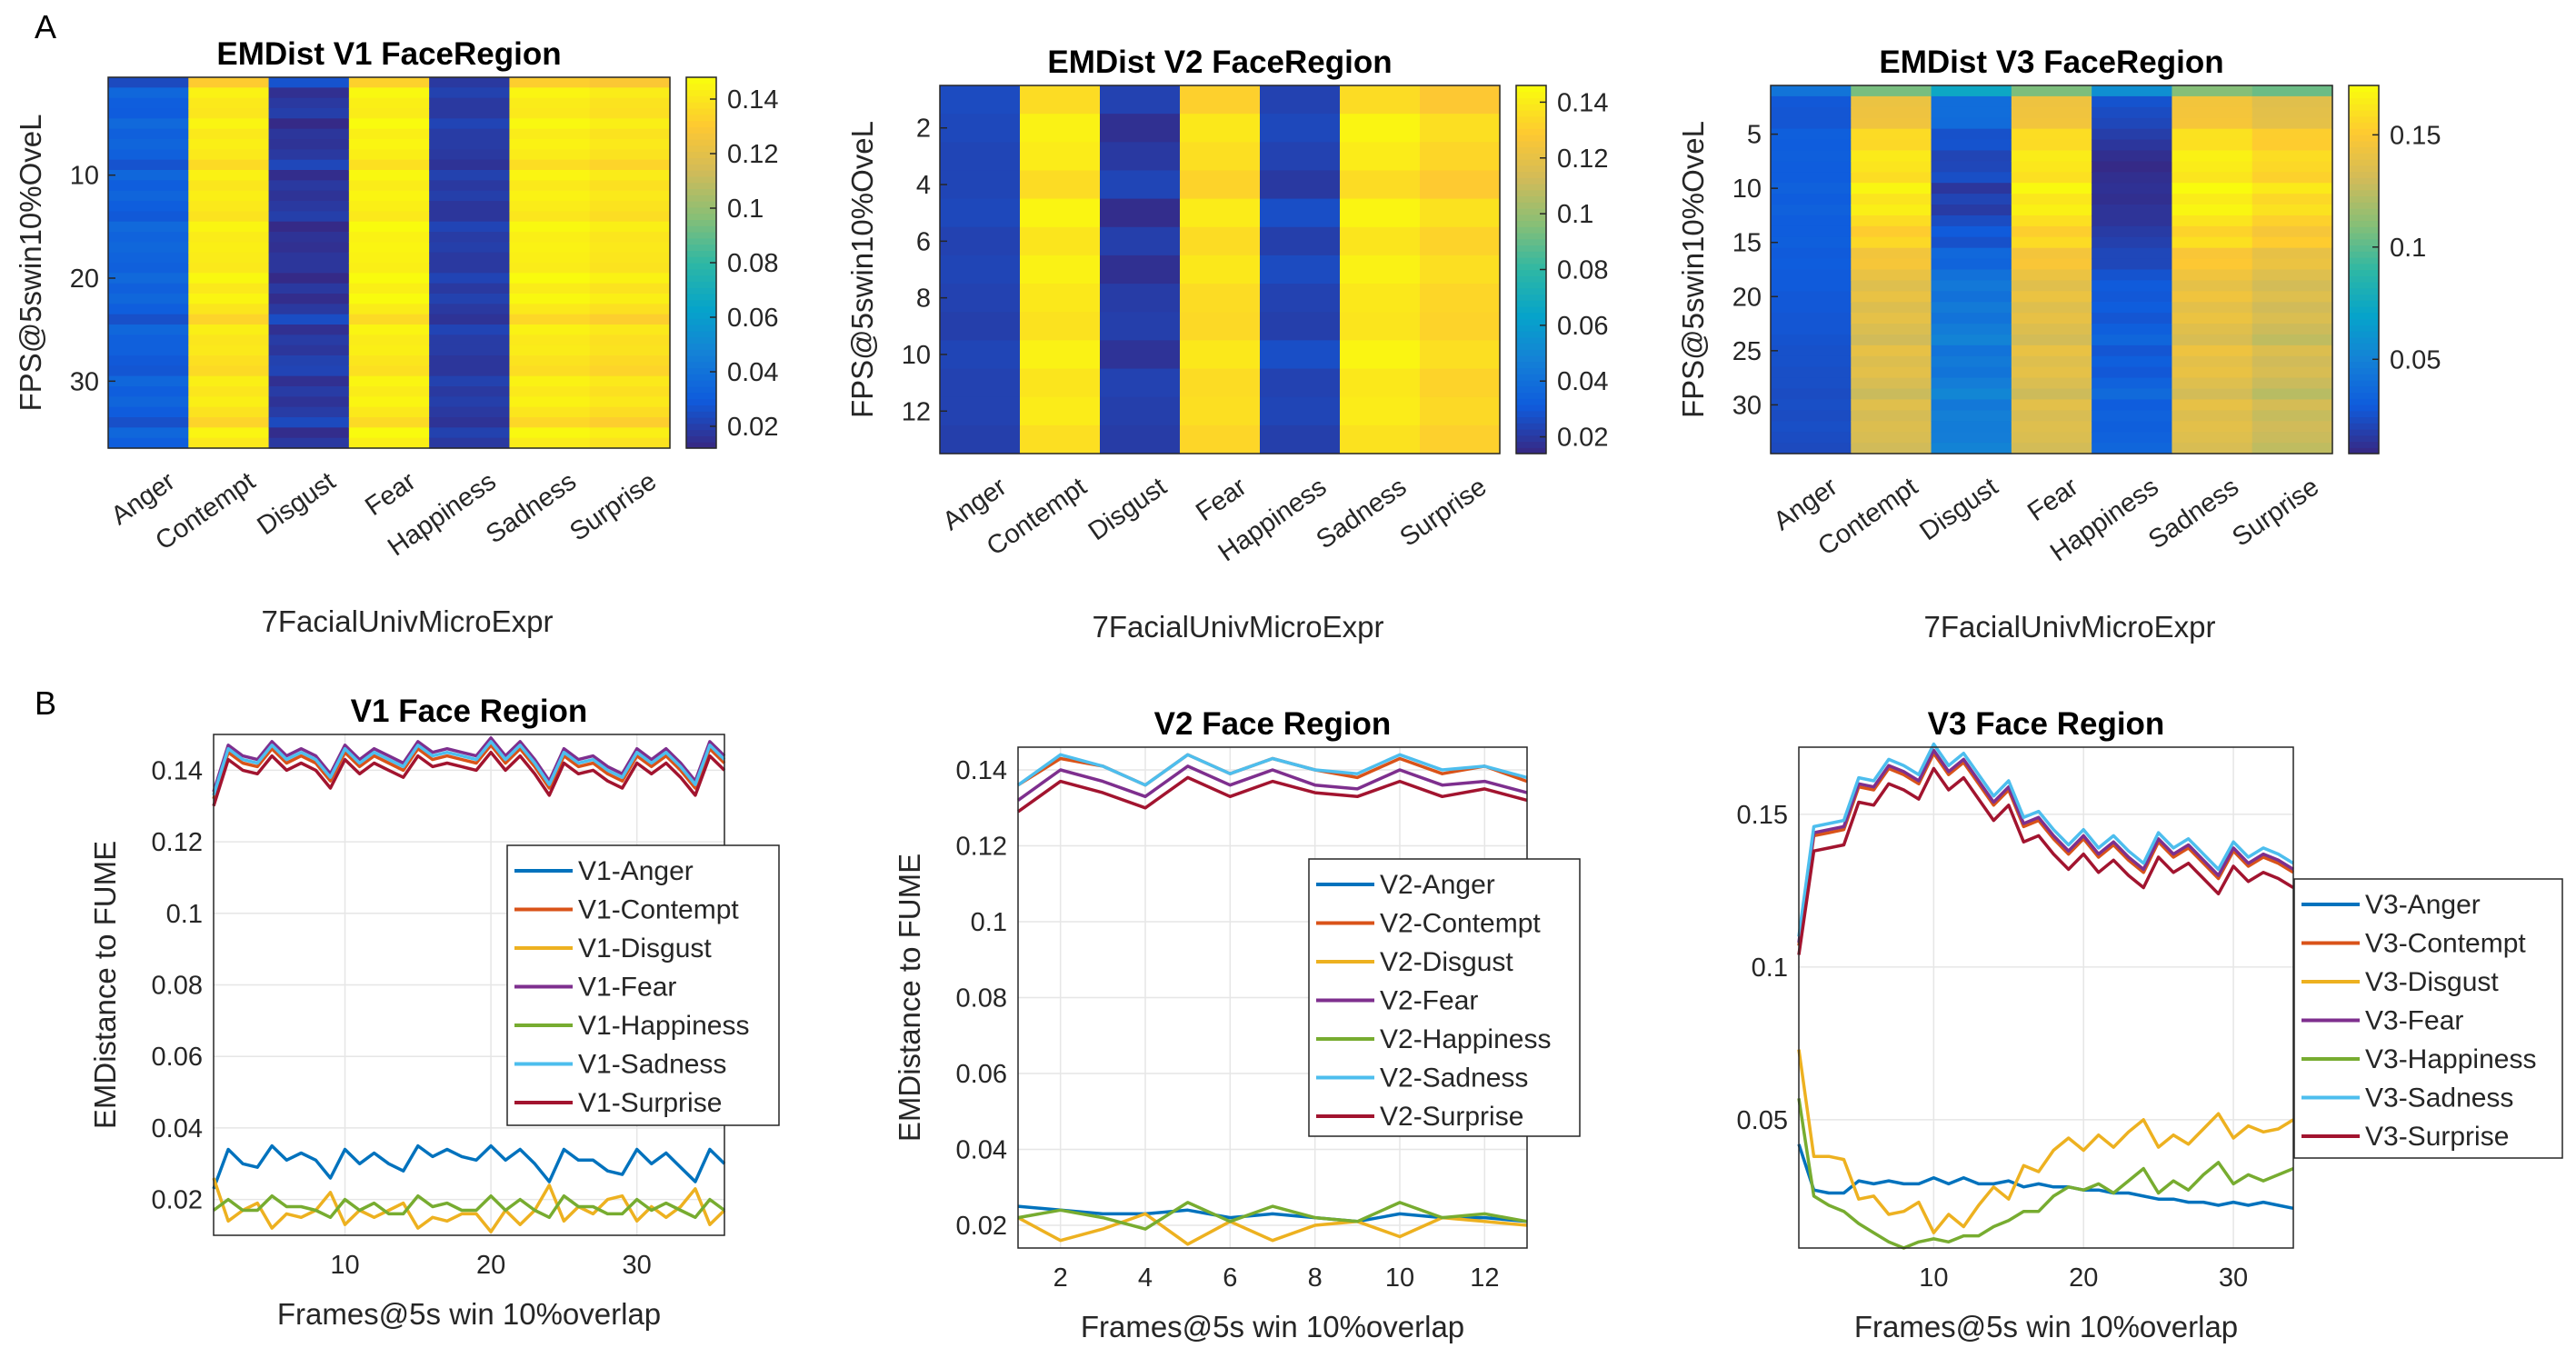  I want to click on y-tick-label: 0.1, so click(989, 922).